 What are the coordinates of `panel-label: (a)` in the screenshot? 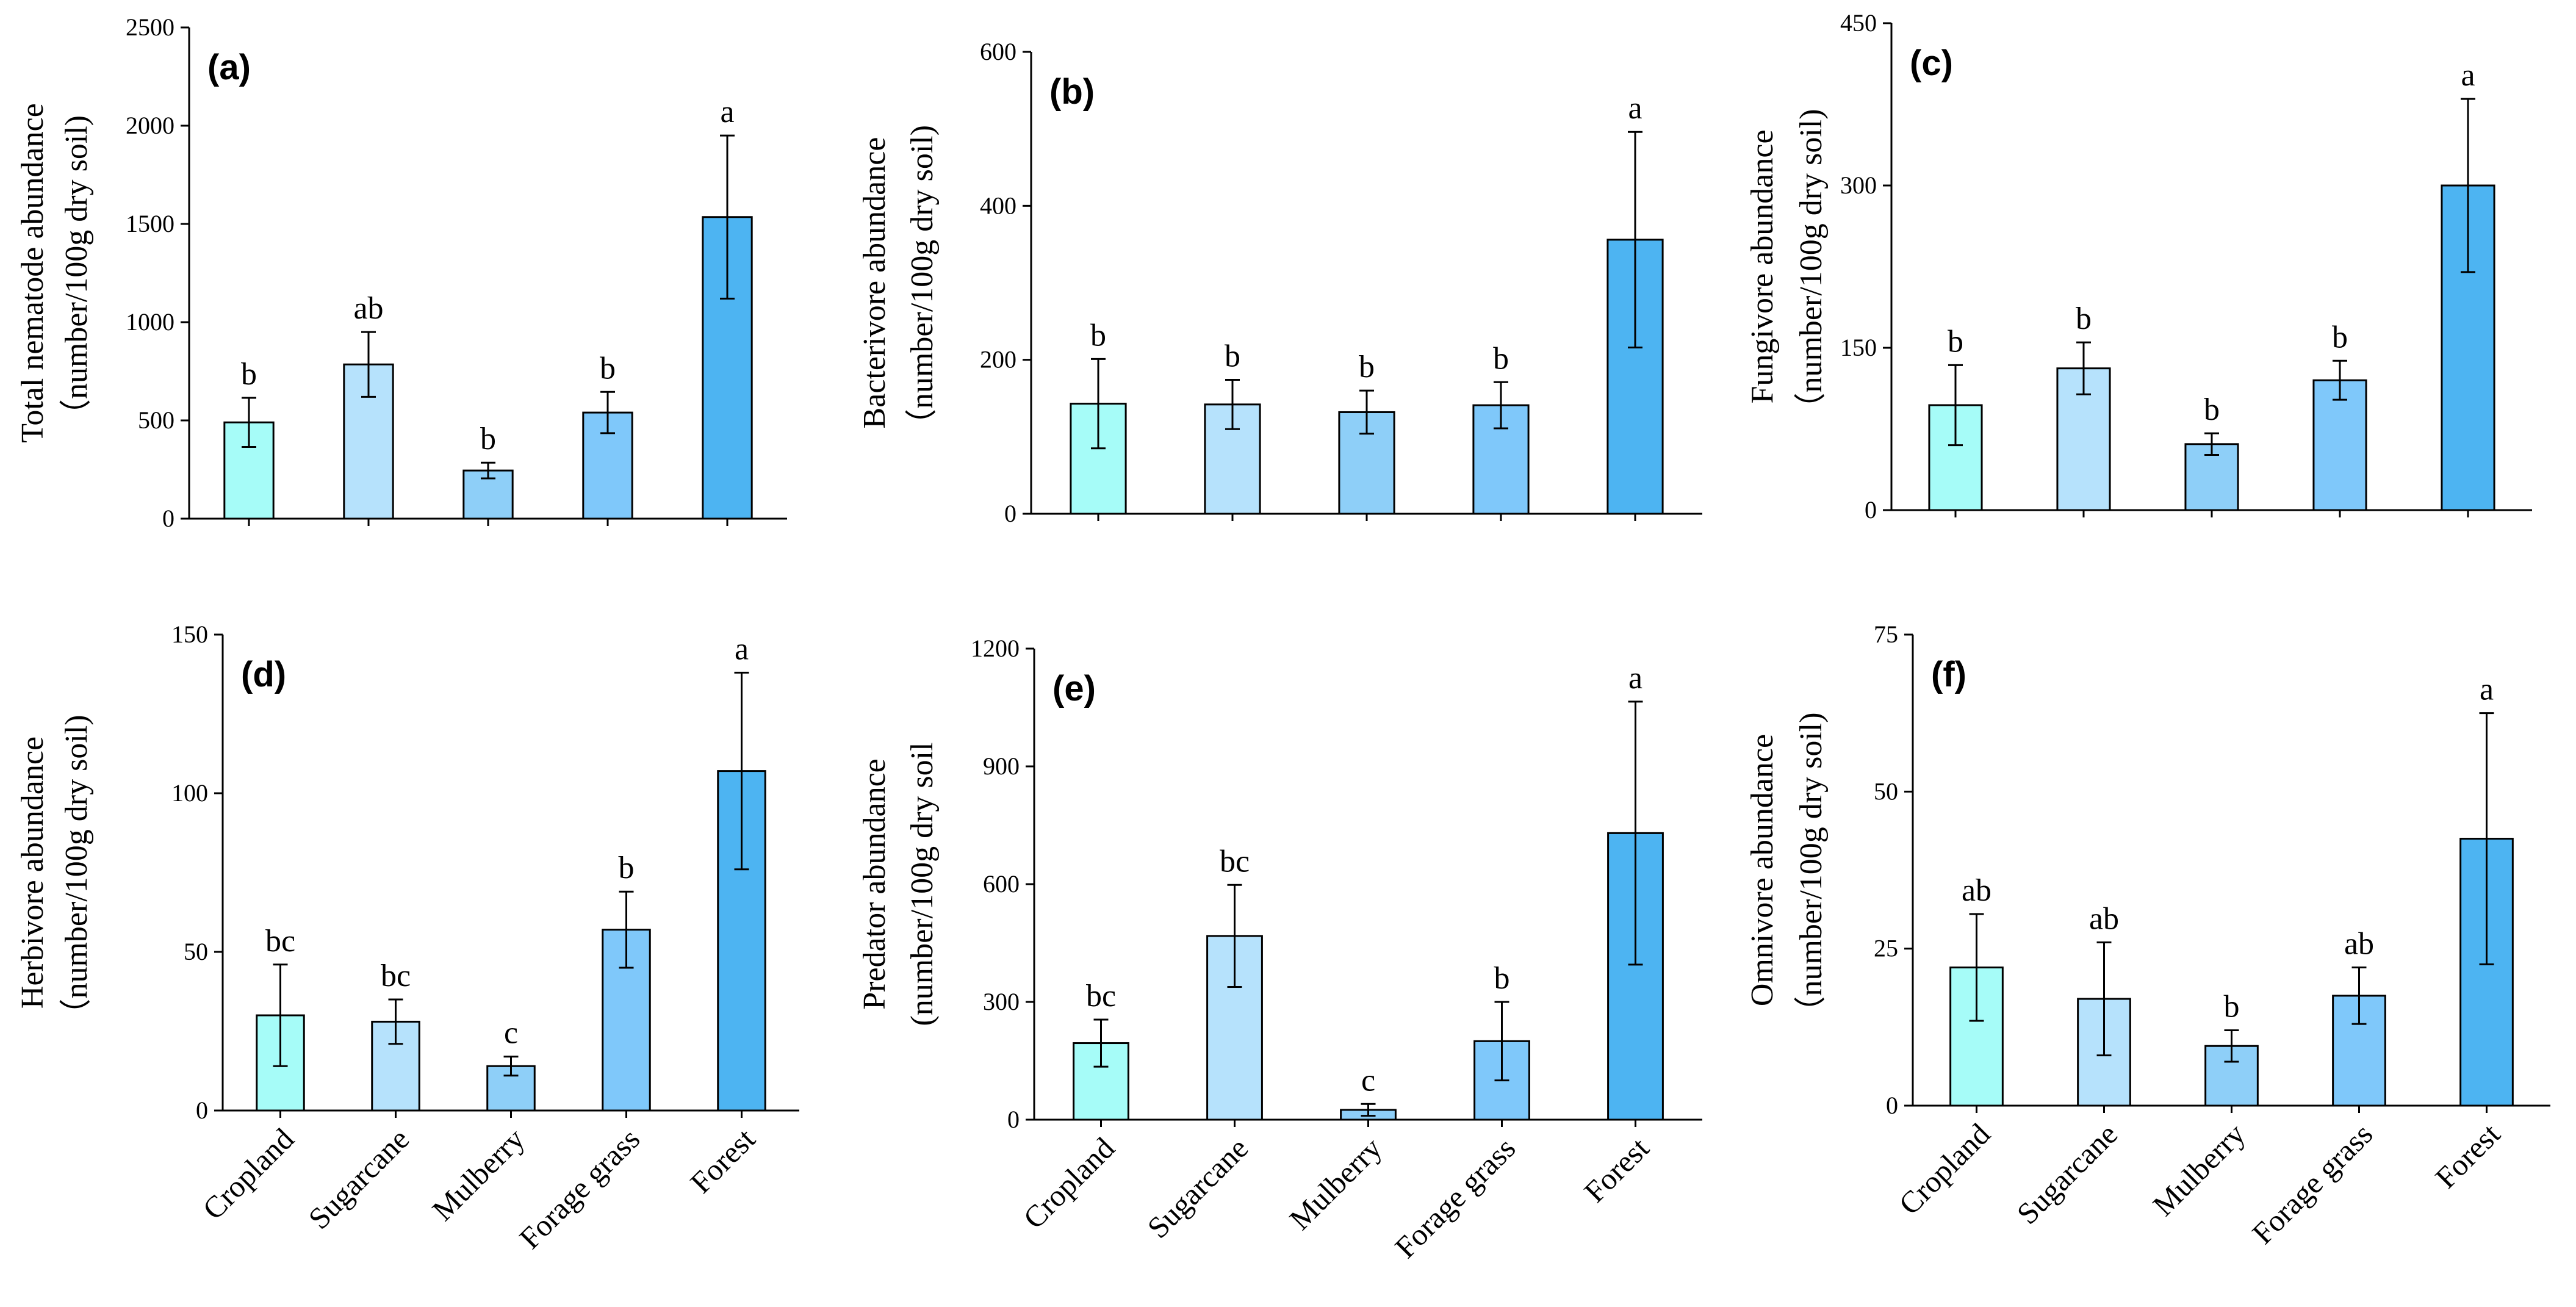 It's located at (229, 68).